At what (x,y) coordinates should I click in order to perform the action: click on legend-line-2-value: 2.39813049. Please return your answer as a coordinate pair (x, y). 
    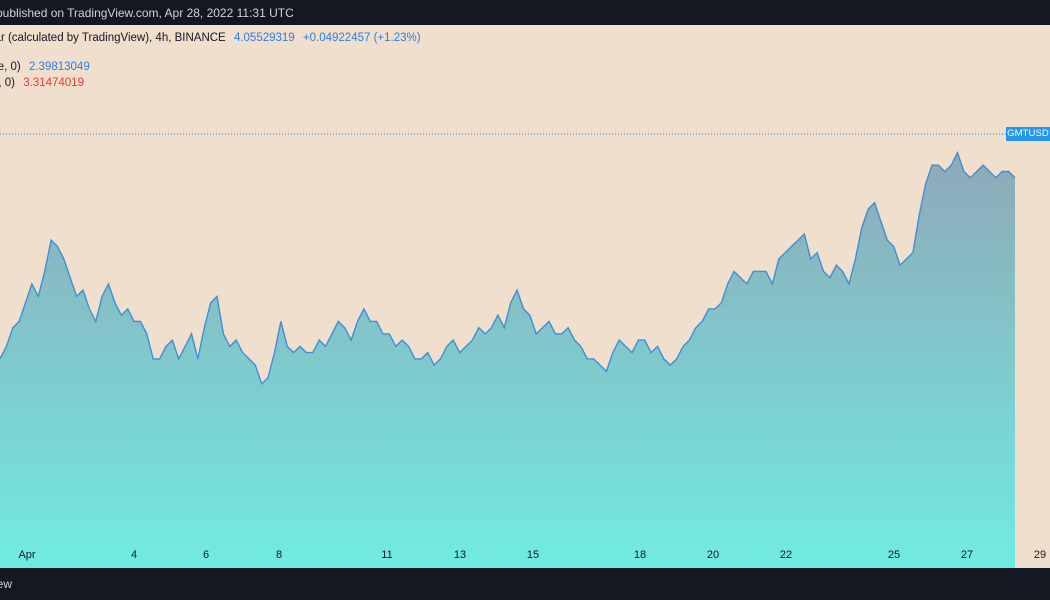
    Looking at the image, I should click on (59, 67).